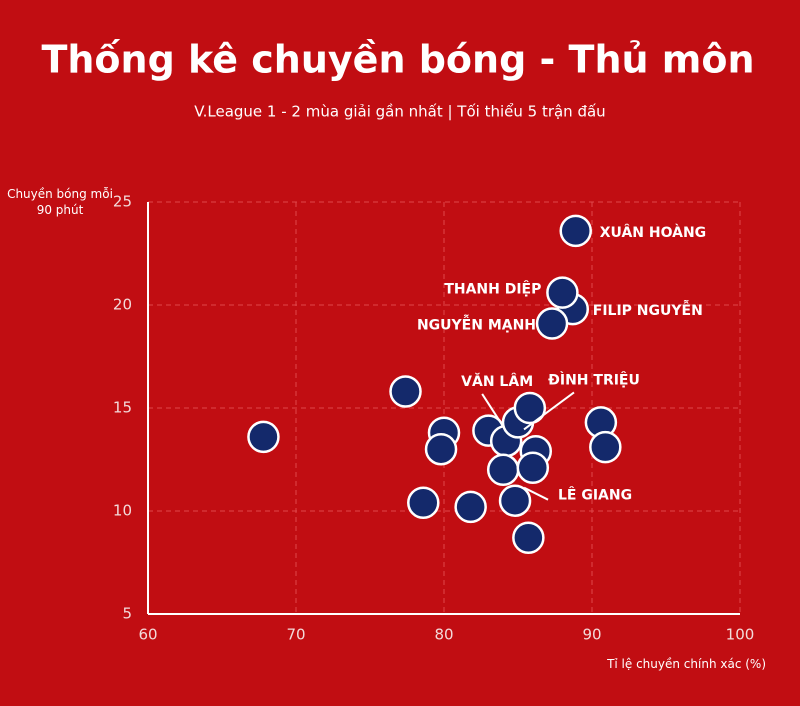 Image resolution: width=800 pixels, height=706 pixels. Describe the element at coordinates (443, 635) in the screenshot. I see `x-tick-label: 80` at that location.